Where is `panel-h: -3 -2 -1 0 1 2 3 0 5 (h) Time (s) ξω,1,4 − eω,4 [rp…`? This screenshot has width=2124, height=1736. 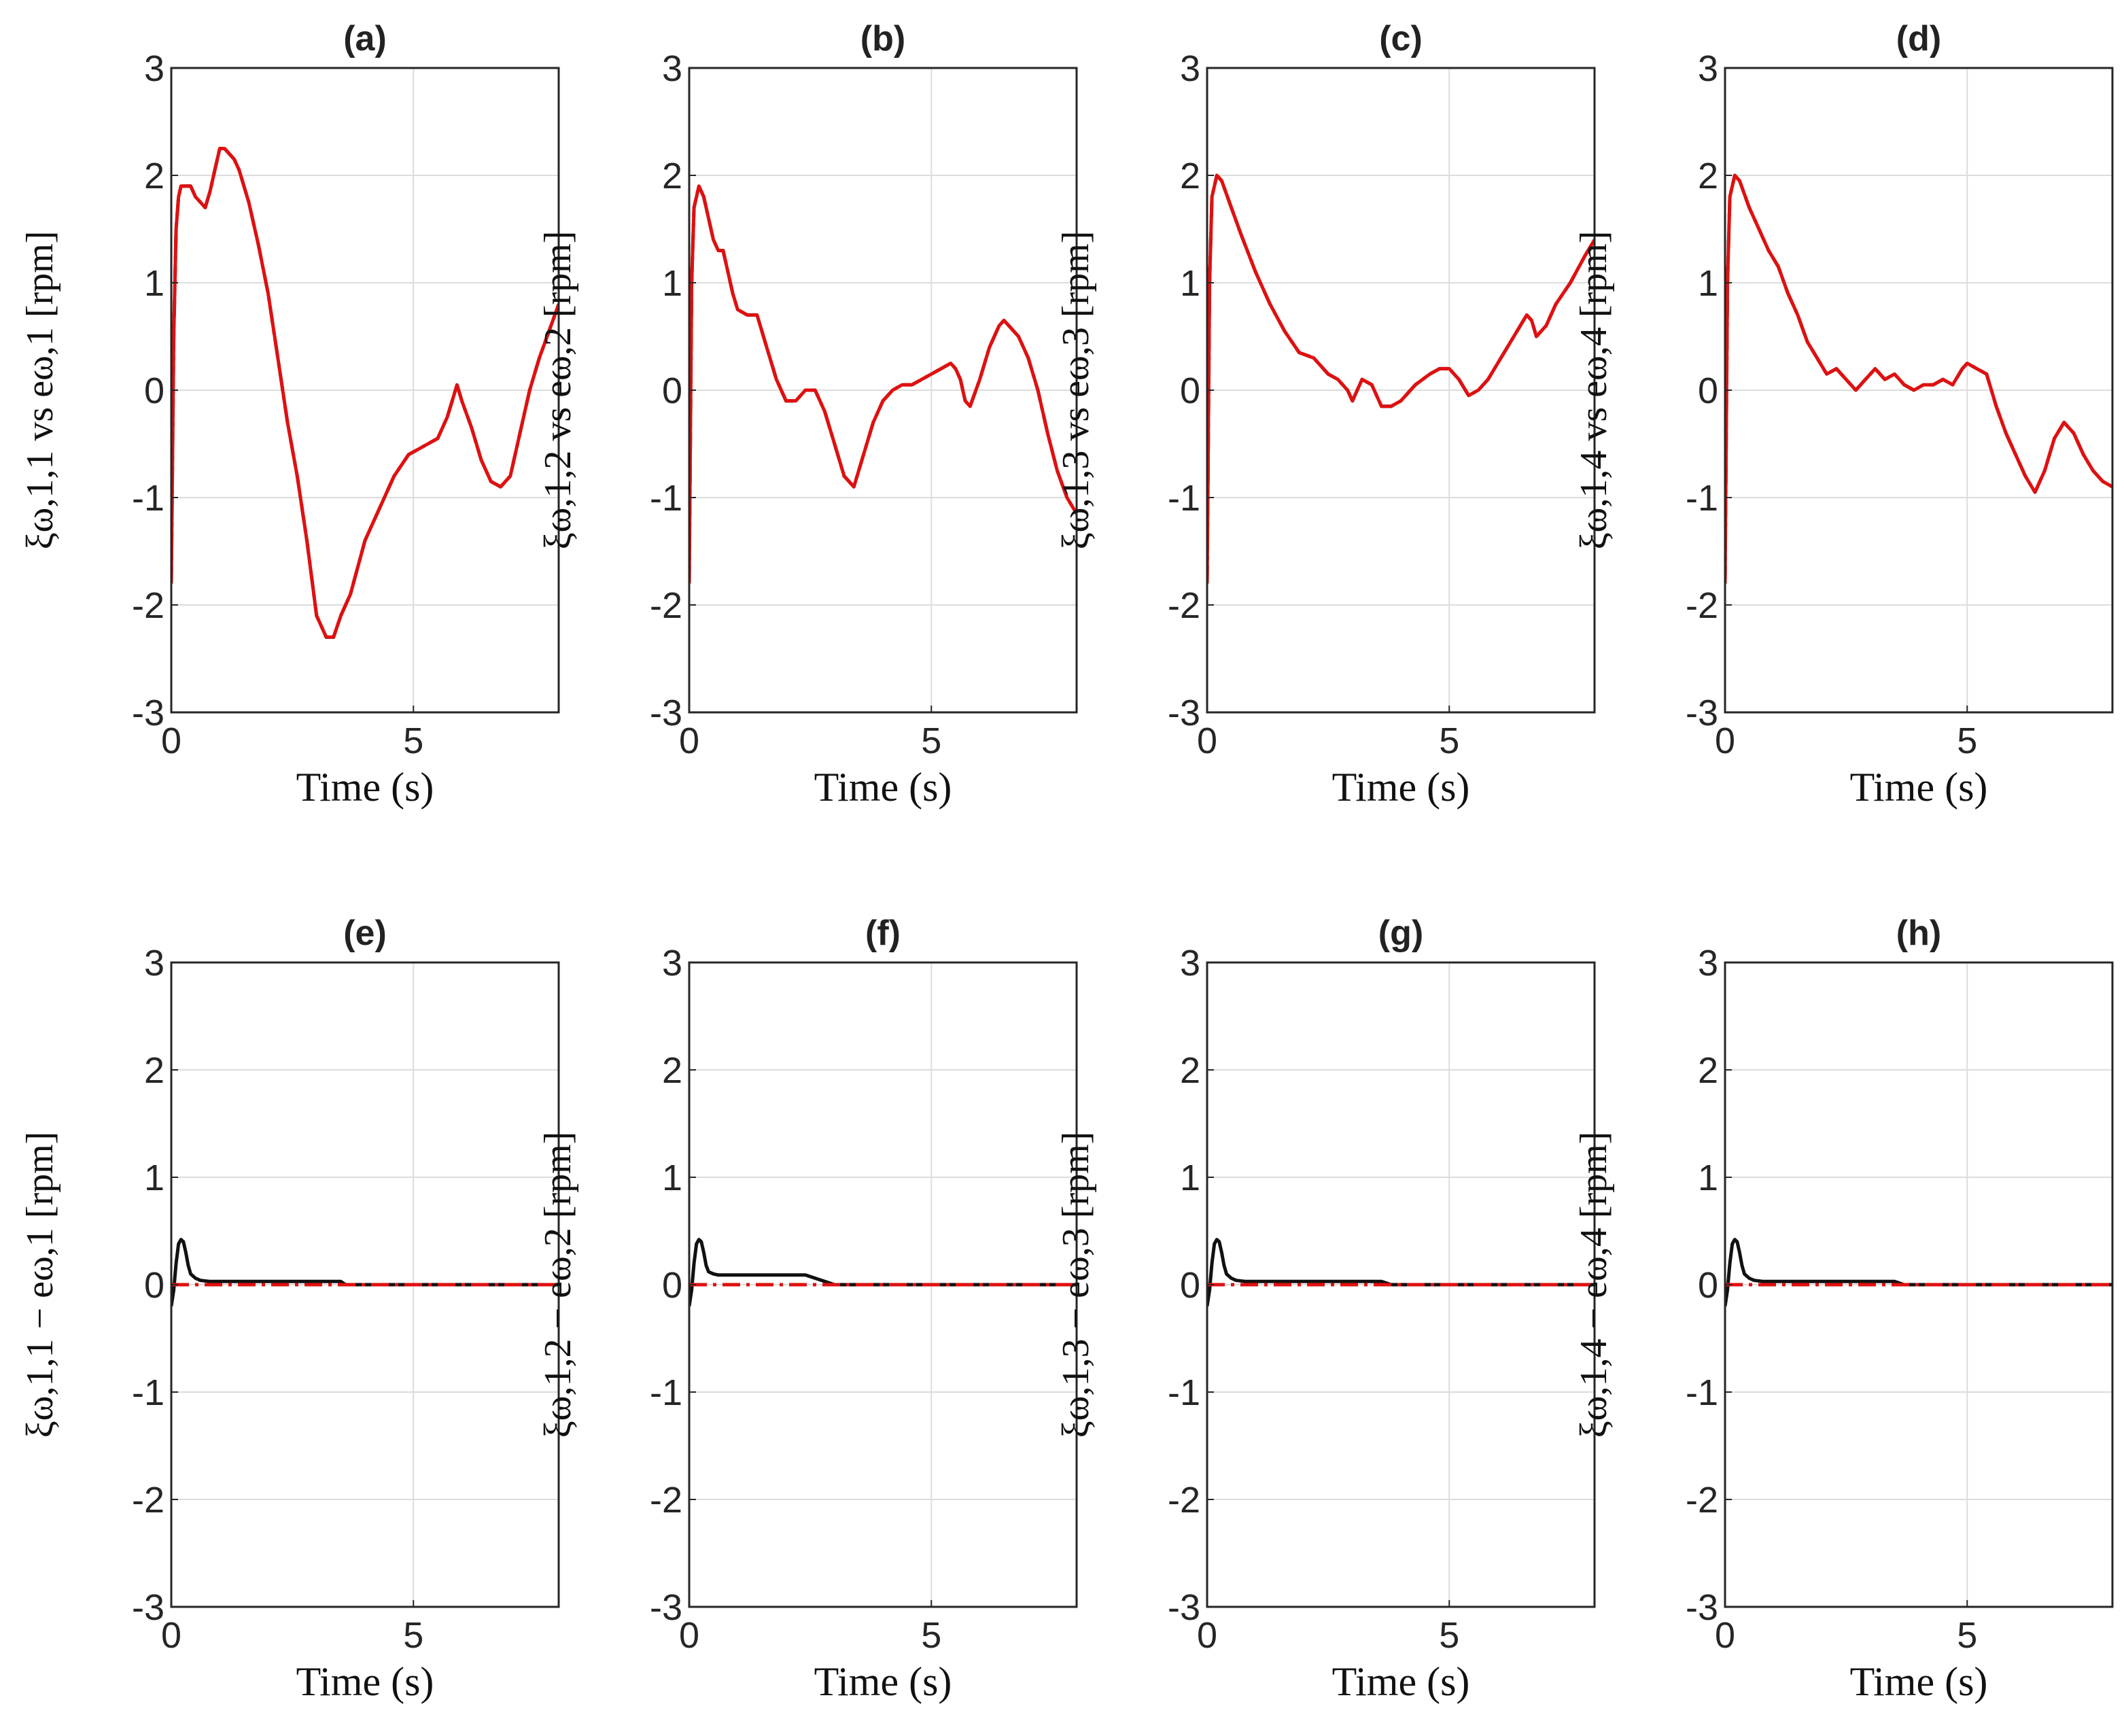
panel-h: -3 -2 -1 0 1 2 3 0 5 (h) Time (s) ξω,1,4 − eω,4 [rp… is located at coordinates (1843, 1309).